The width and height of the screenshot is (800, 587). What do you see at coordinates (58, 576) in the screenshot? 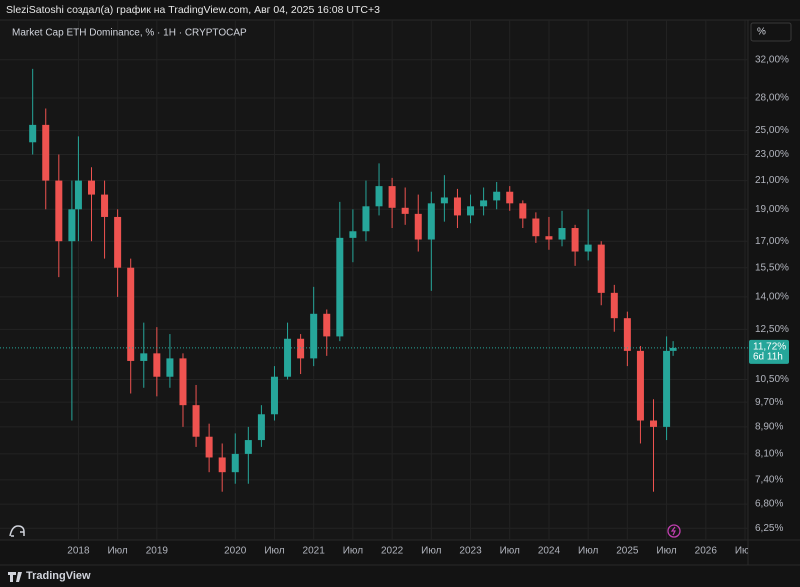
I see `footer-brand: TradingView` at bounding box center [58, 576].